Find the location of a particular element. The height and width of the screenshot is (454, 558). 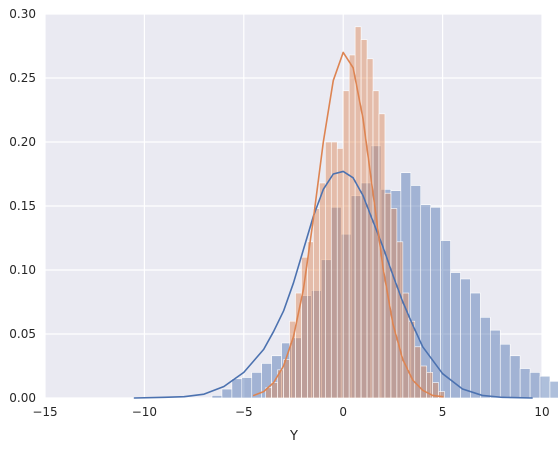

y-tick-label: 0.00 is located at coordinates (22, 398).